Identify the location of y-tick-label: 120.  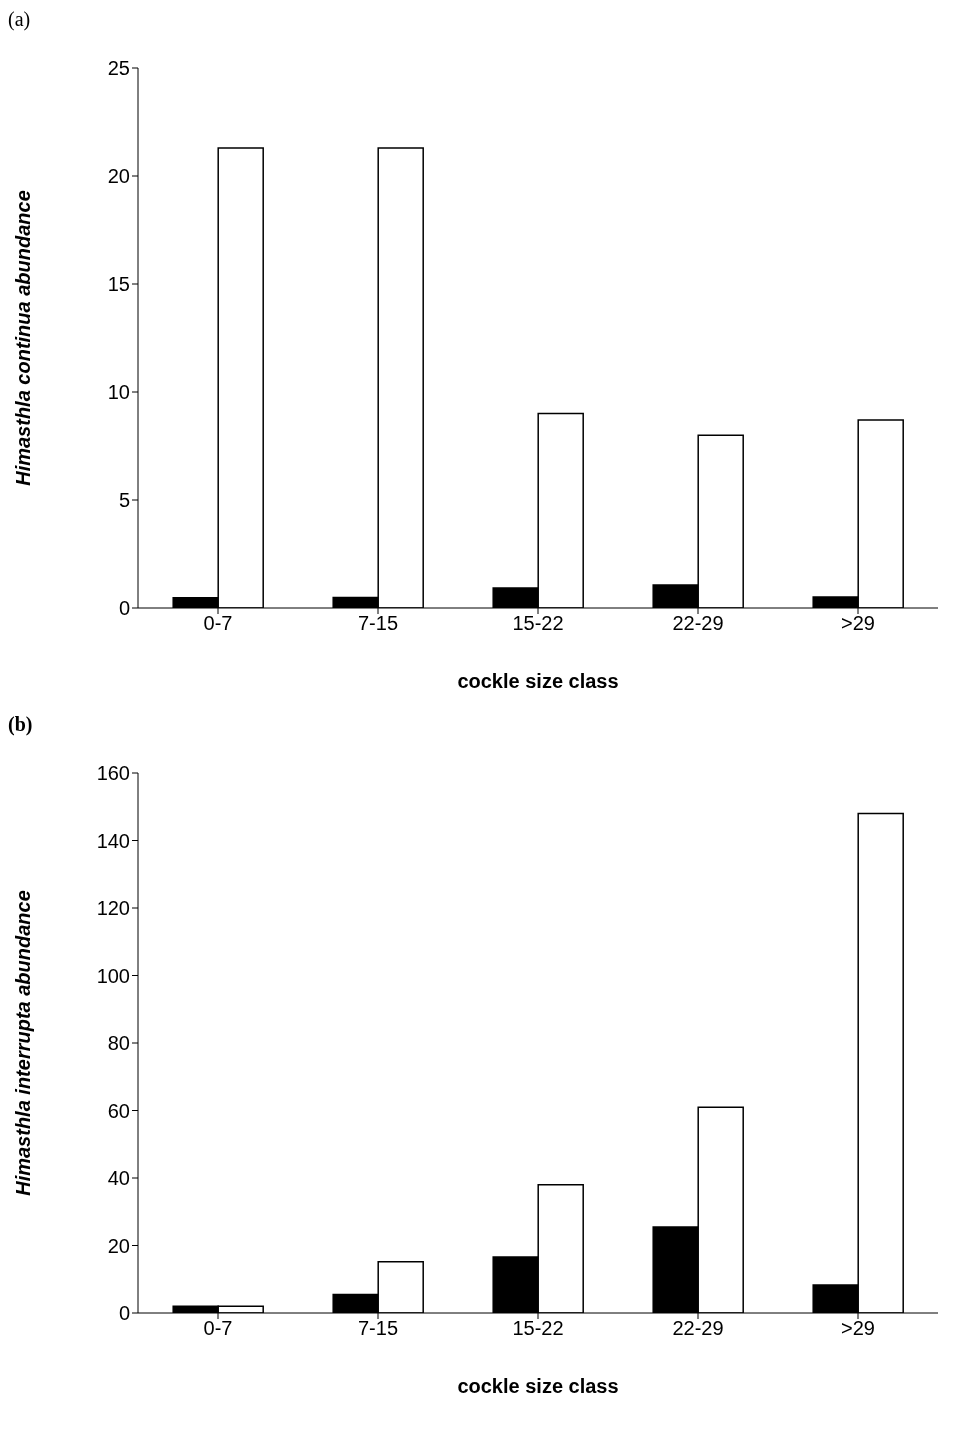
(113, 908).